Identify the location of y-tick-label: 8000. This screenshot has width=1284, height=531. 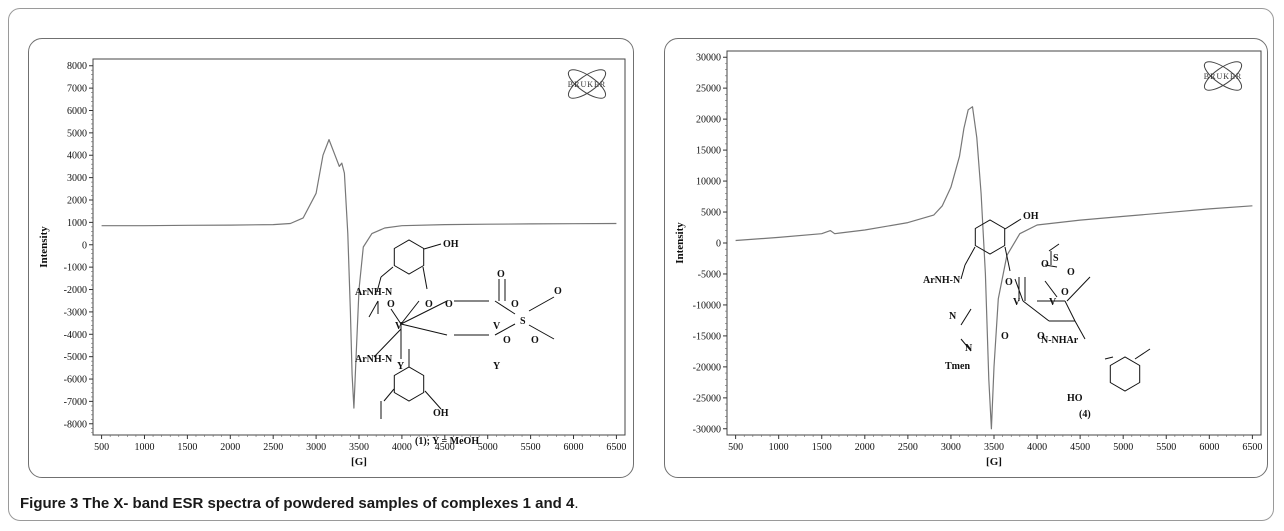
(77, 66).